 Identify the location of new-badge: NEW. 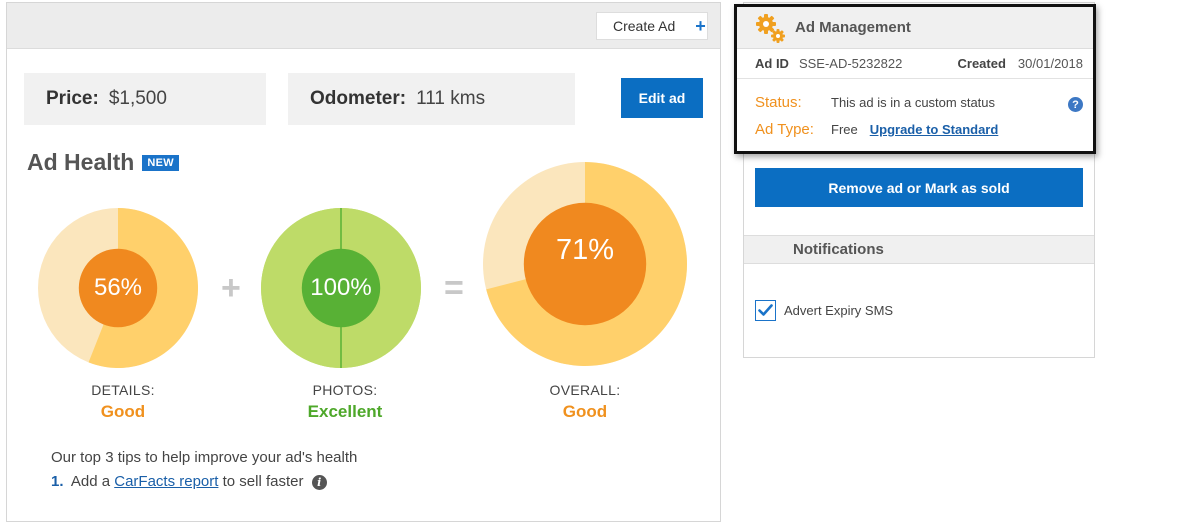
(160, 162).